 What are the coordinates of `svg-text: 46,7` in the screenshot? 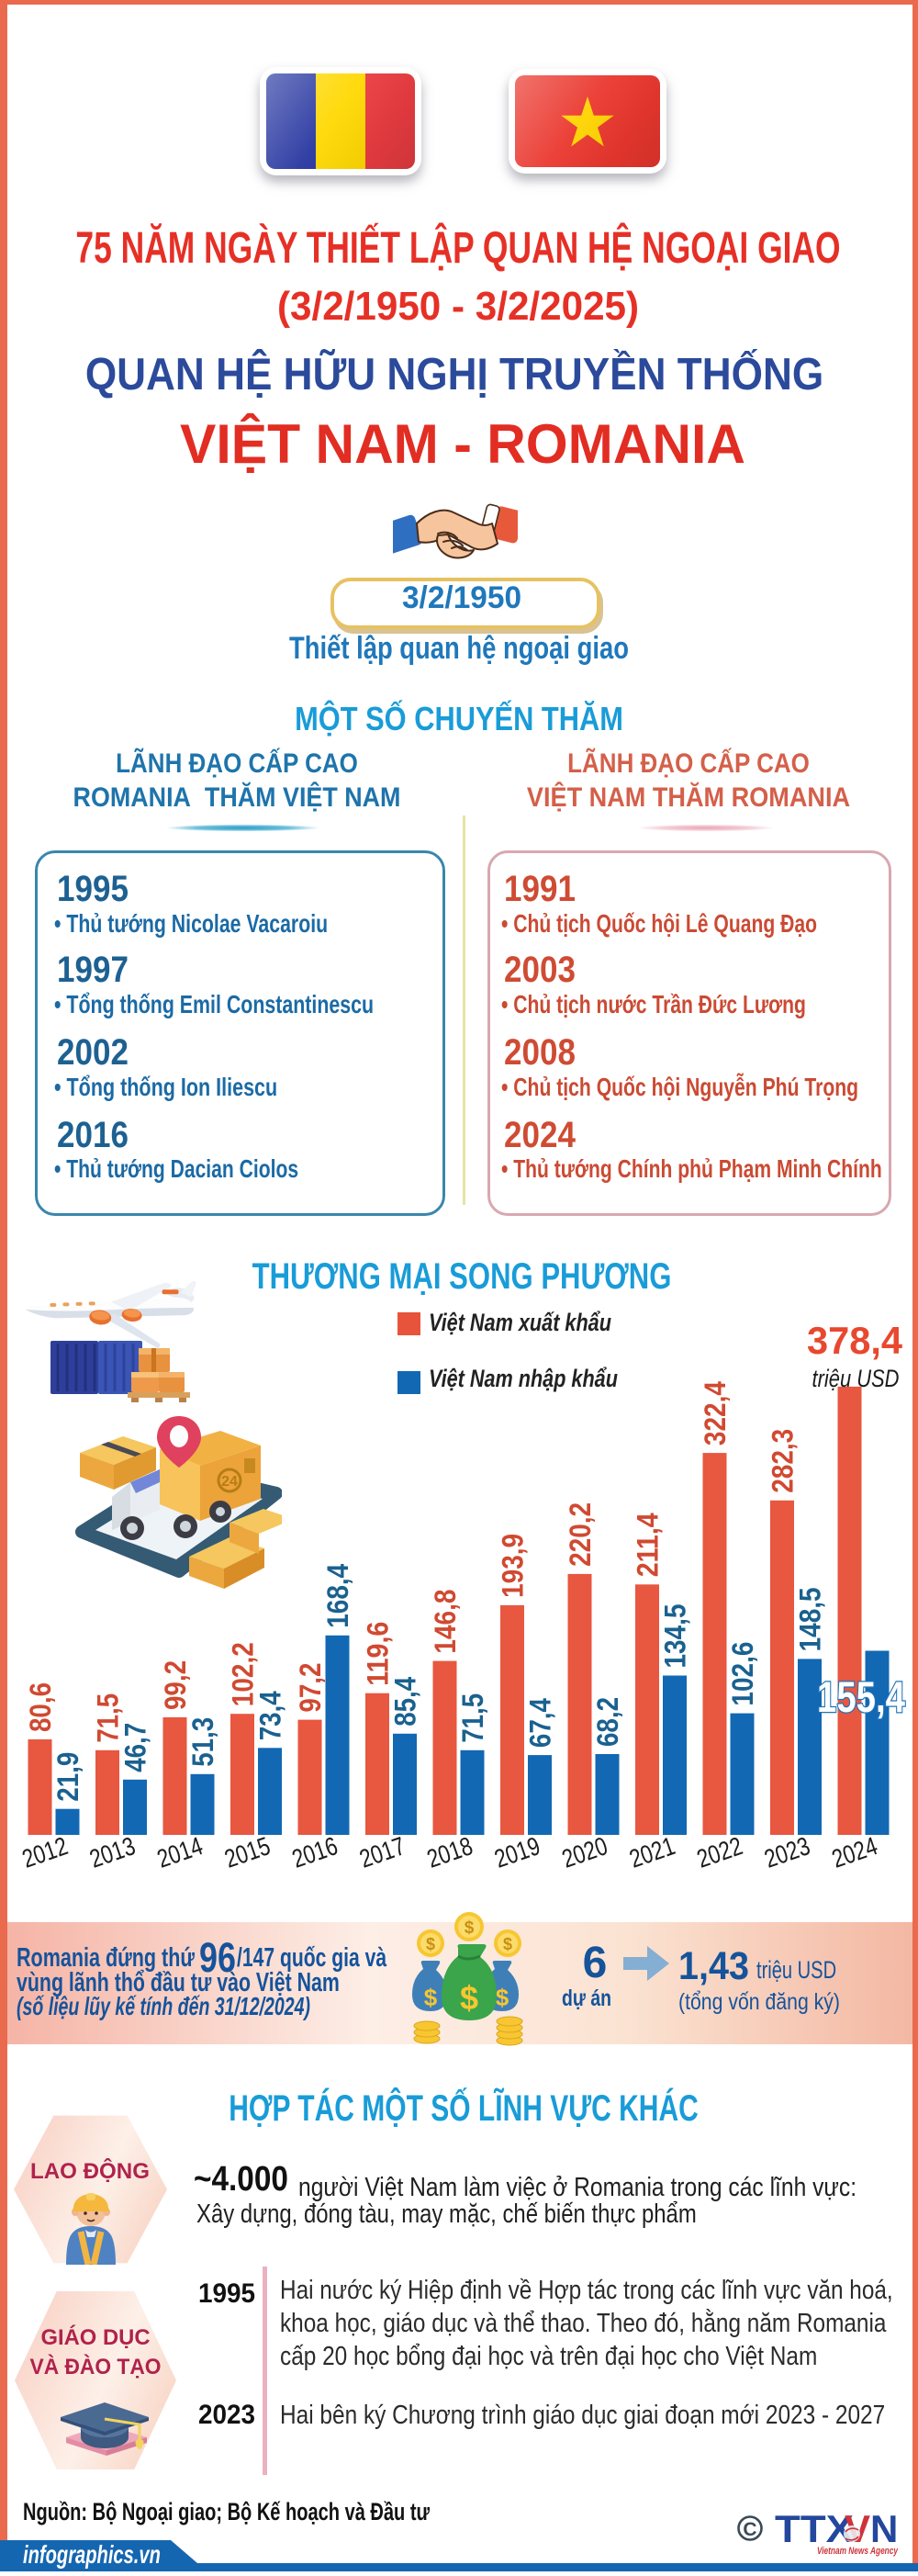 It's located at (135, 1747).